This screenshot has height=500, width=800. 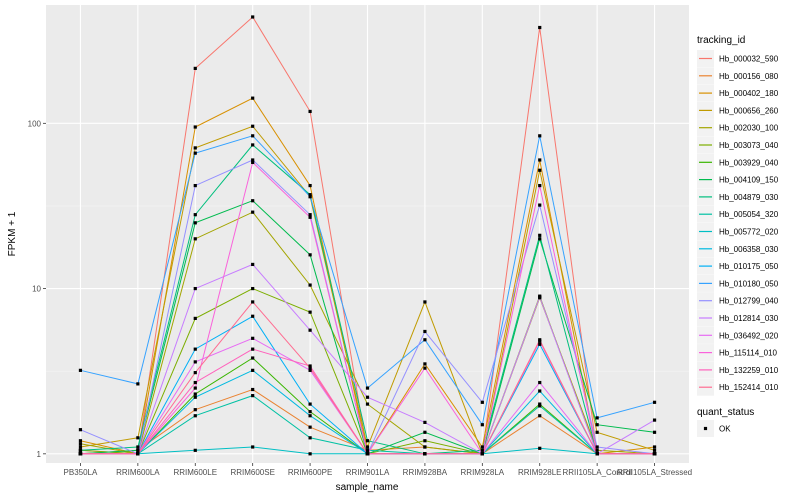 What do you see at coordinates (749, 197) in the screenshot?
I see `legend-label: Hb_004879_030` at bounding box center [749, 197].